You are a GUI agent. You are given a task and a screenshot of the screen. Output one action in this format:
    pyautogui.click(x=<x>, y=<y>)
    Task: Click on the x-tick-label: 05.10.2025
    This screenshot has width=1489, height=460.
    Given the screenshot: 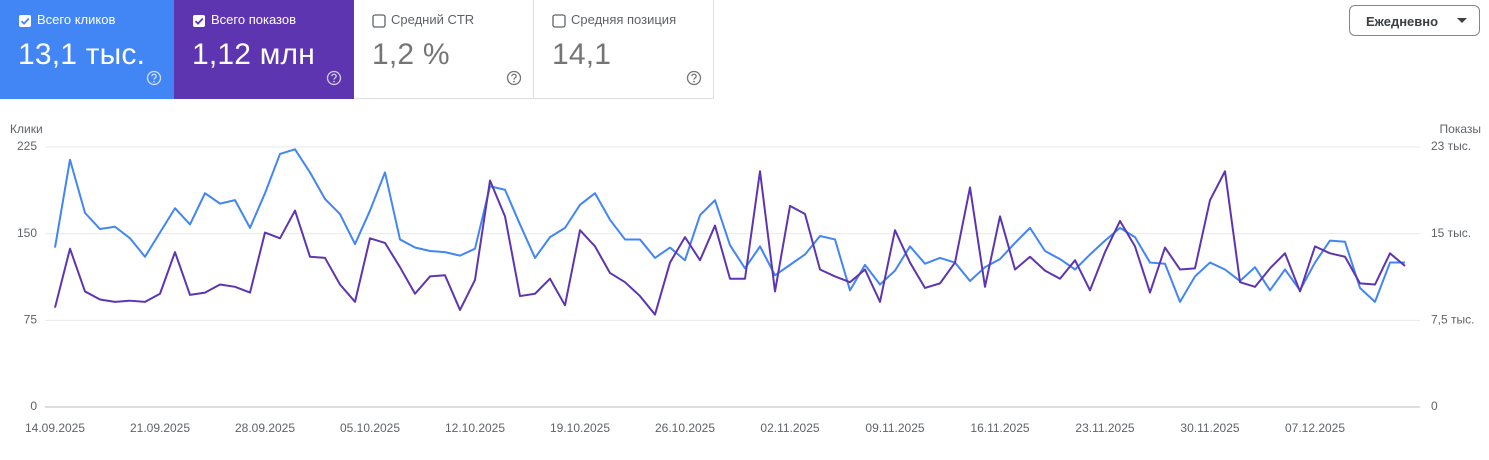 What is the action you would take?
    pyautogui.click(x=370, y=428)
    